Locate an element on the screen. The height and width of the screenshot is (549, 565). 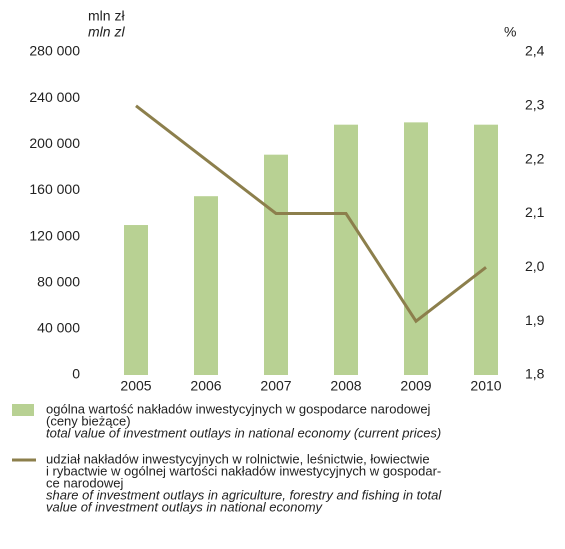
y-tick-label: 40 000 is located at coordinates (58, 328).